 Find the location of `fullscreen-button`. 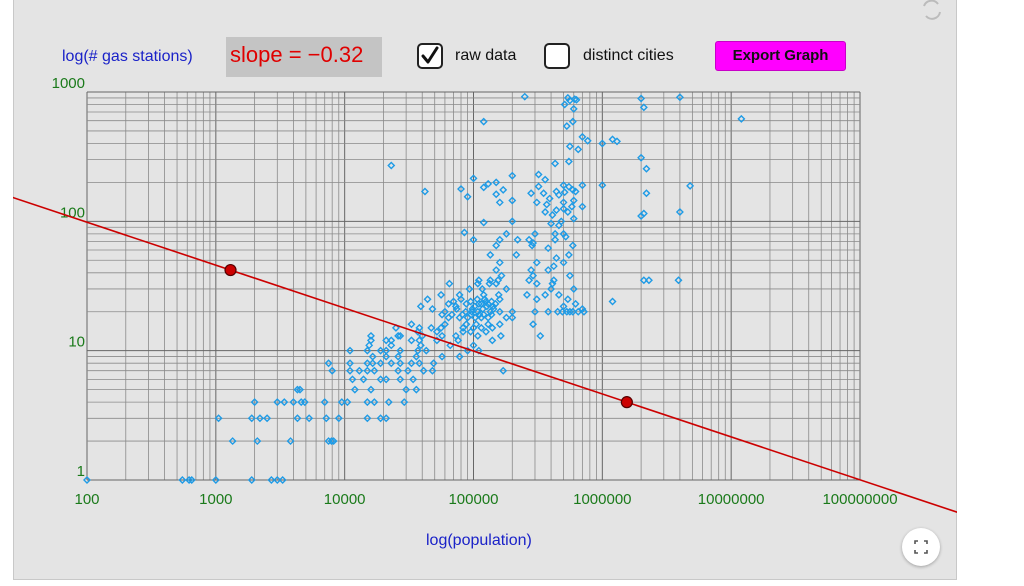

fullscreen-button is located at coordinates (921, 547).